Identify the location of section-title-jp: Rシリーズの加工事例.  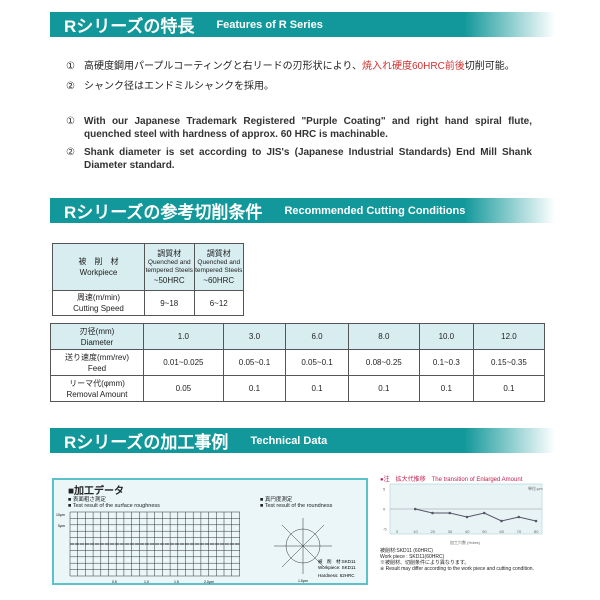
(146, 442).